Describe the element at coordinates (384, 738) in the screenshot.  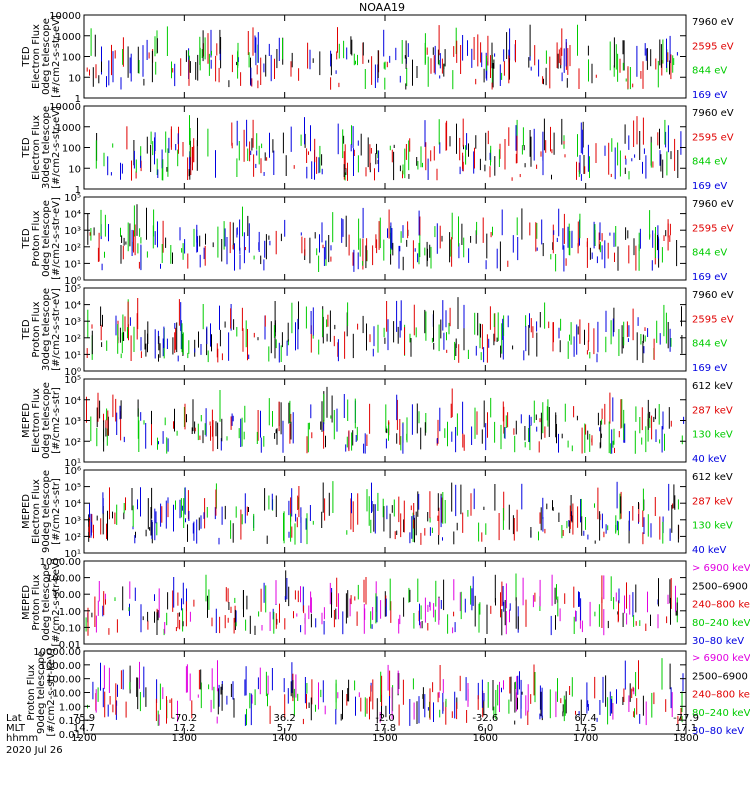
I see `x-tick-label-time: 1500` at that location.